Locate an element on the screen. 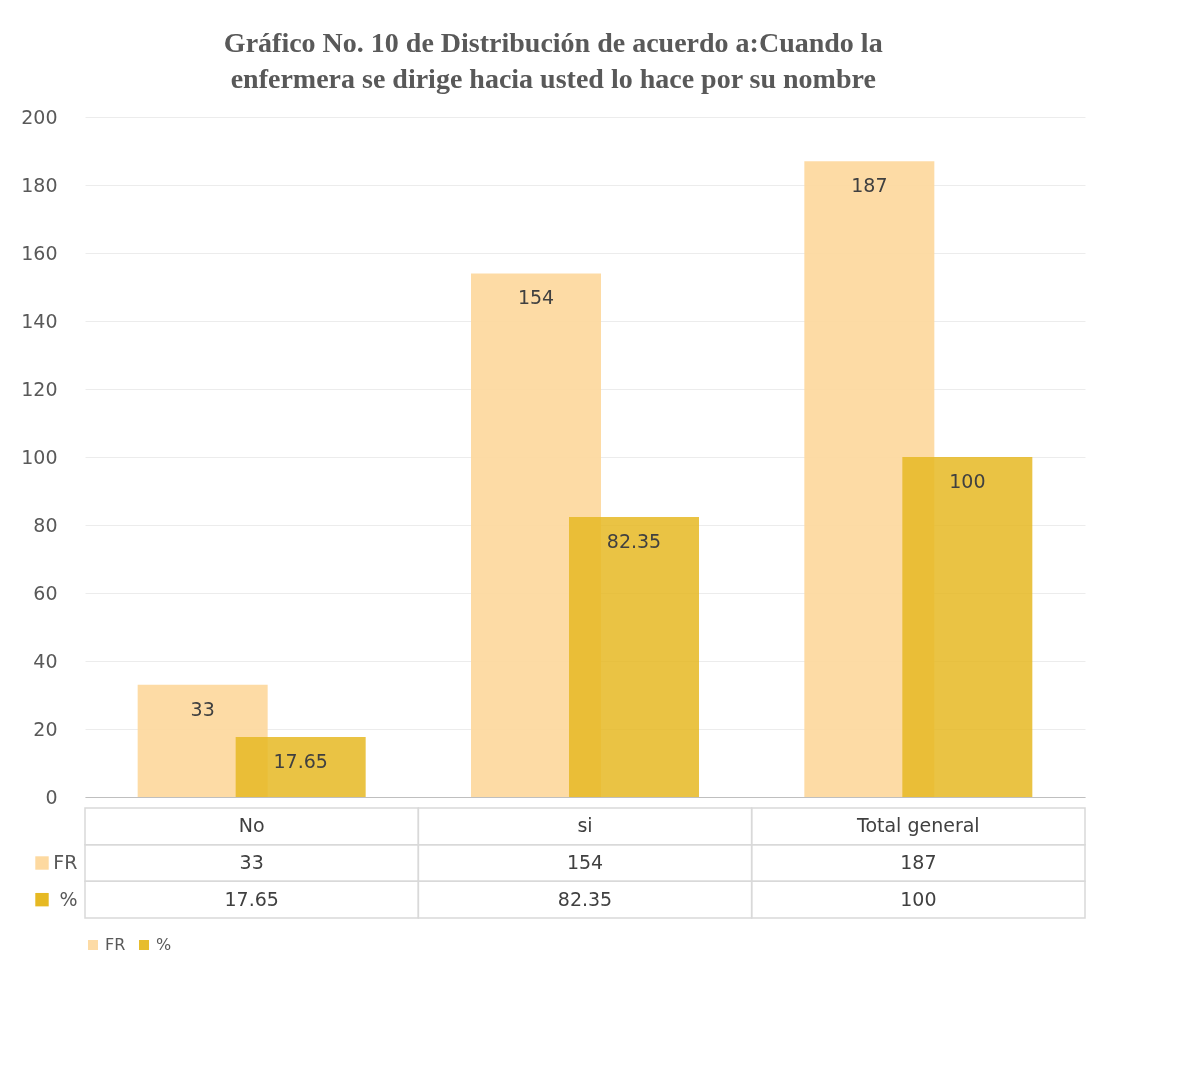 This screenshot has width=1177, height=1070. data-label: 17.65 is located at coordinates (251, 898).